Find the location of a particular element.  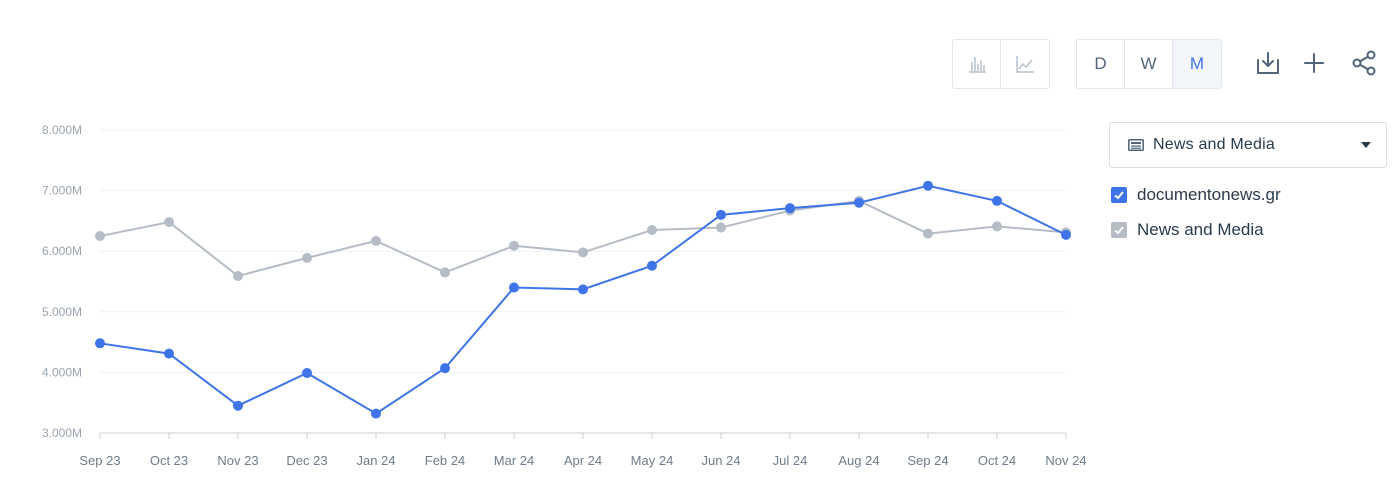

x-tick-label: Apr 24 is located at coordinates (583, 460).